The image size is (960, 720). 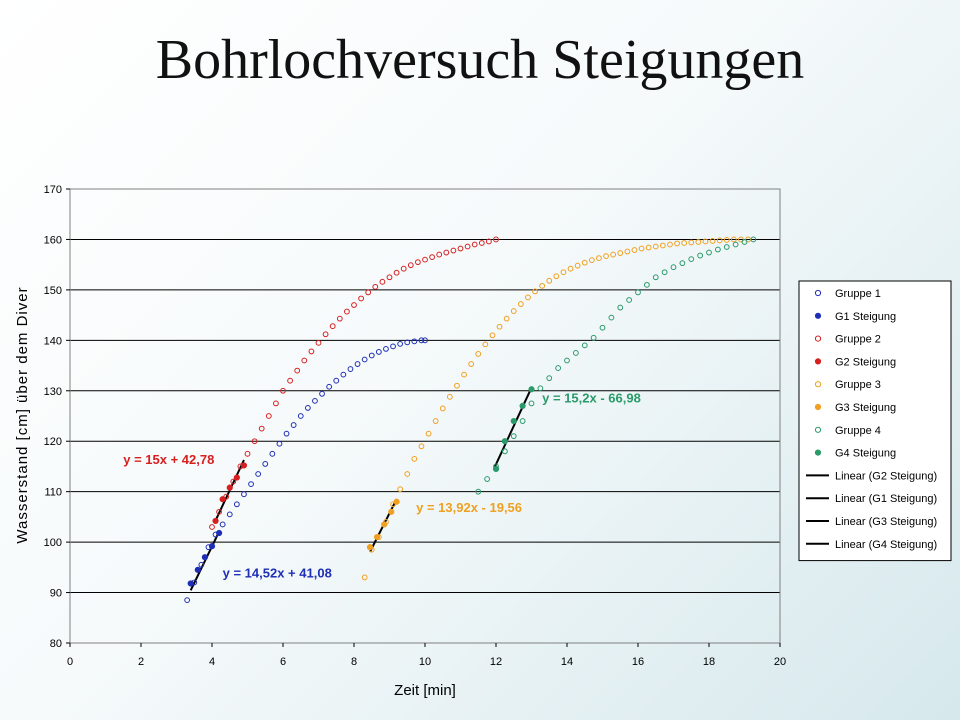 What do you see at coordinates (53, 442) in the screenshot?
I see `y-tick-label: 120` at bounding box center [53, 442].